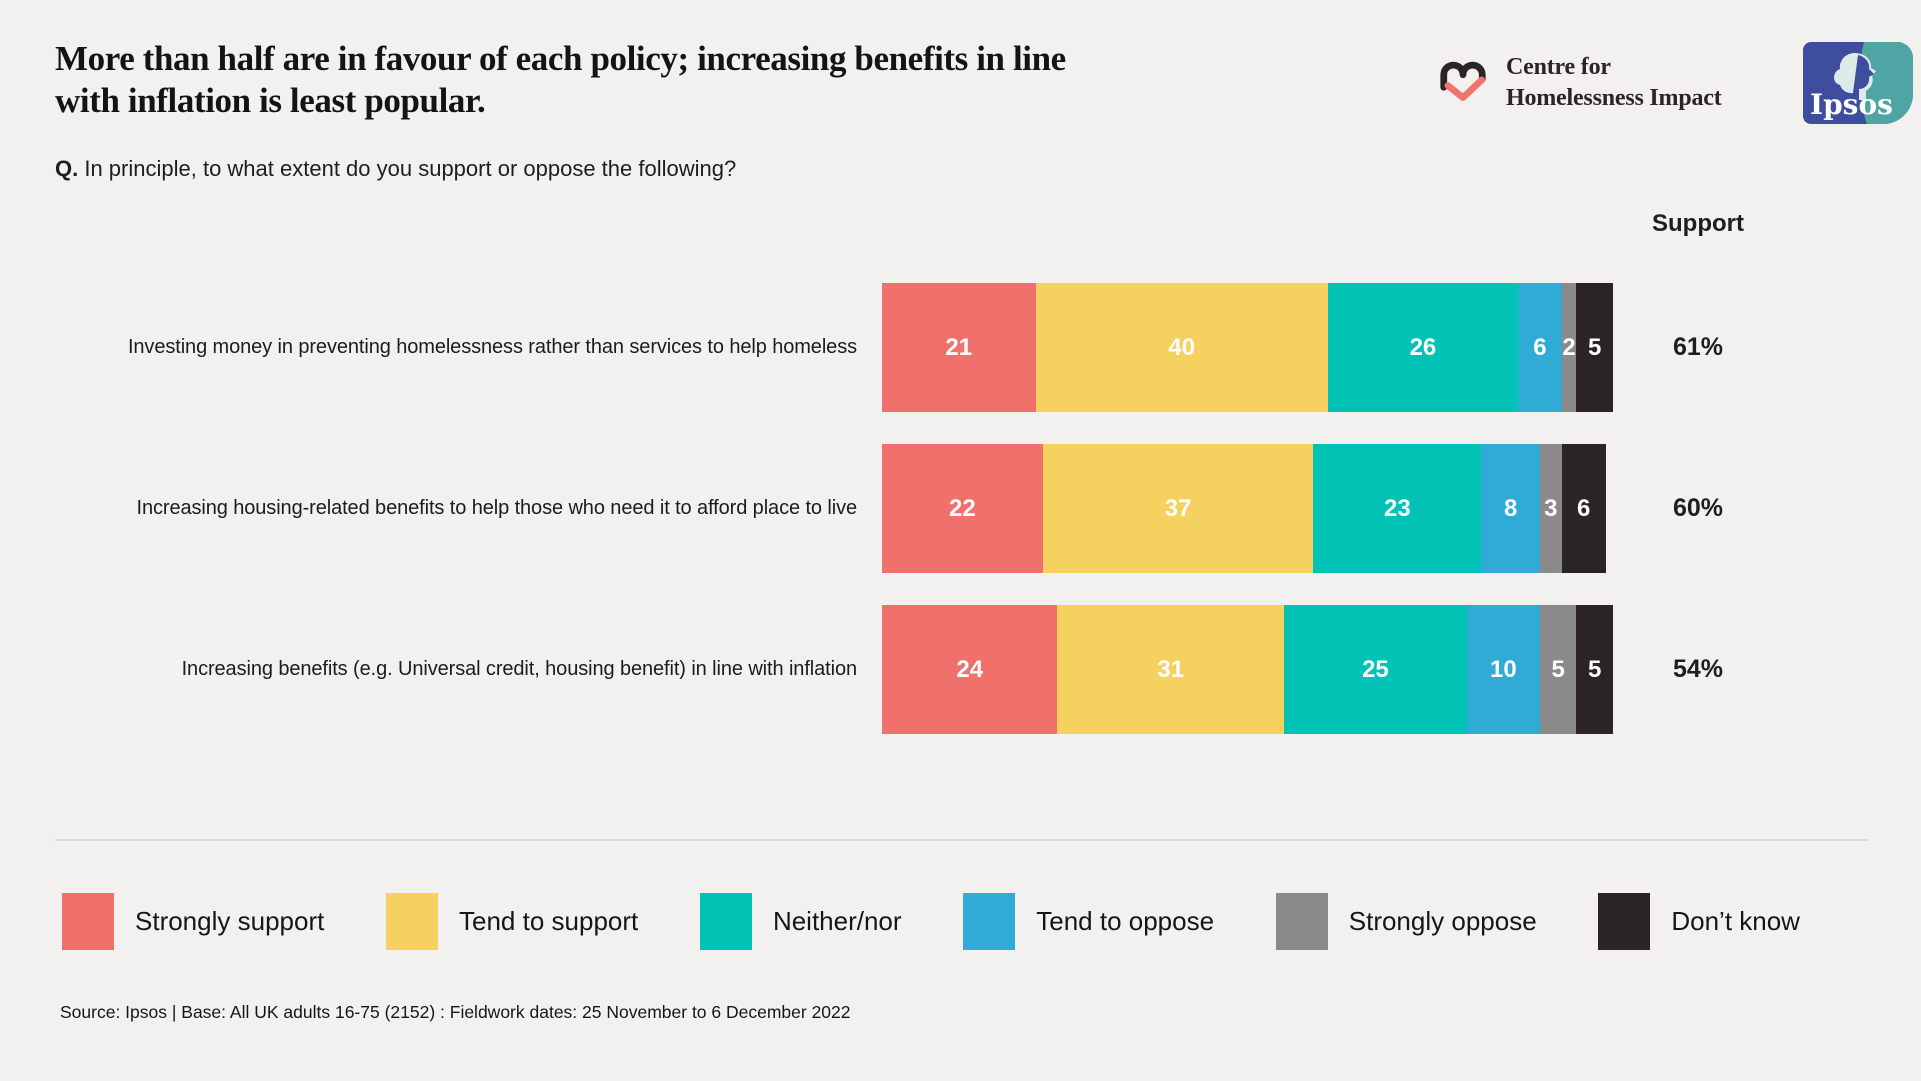 This screenshot has width=1921, height=1081. I want to click on bar-segment-value: 24, so click(970, 669).